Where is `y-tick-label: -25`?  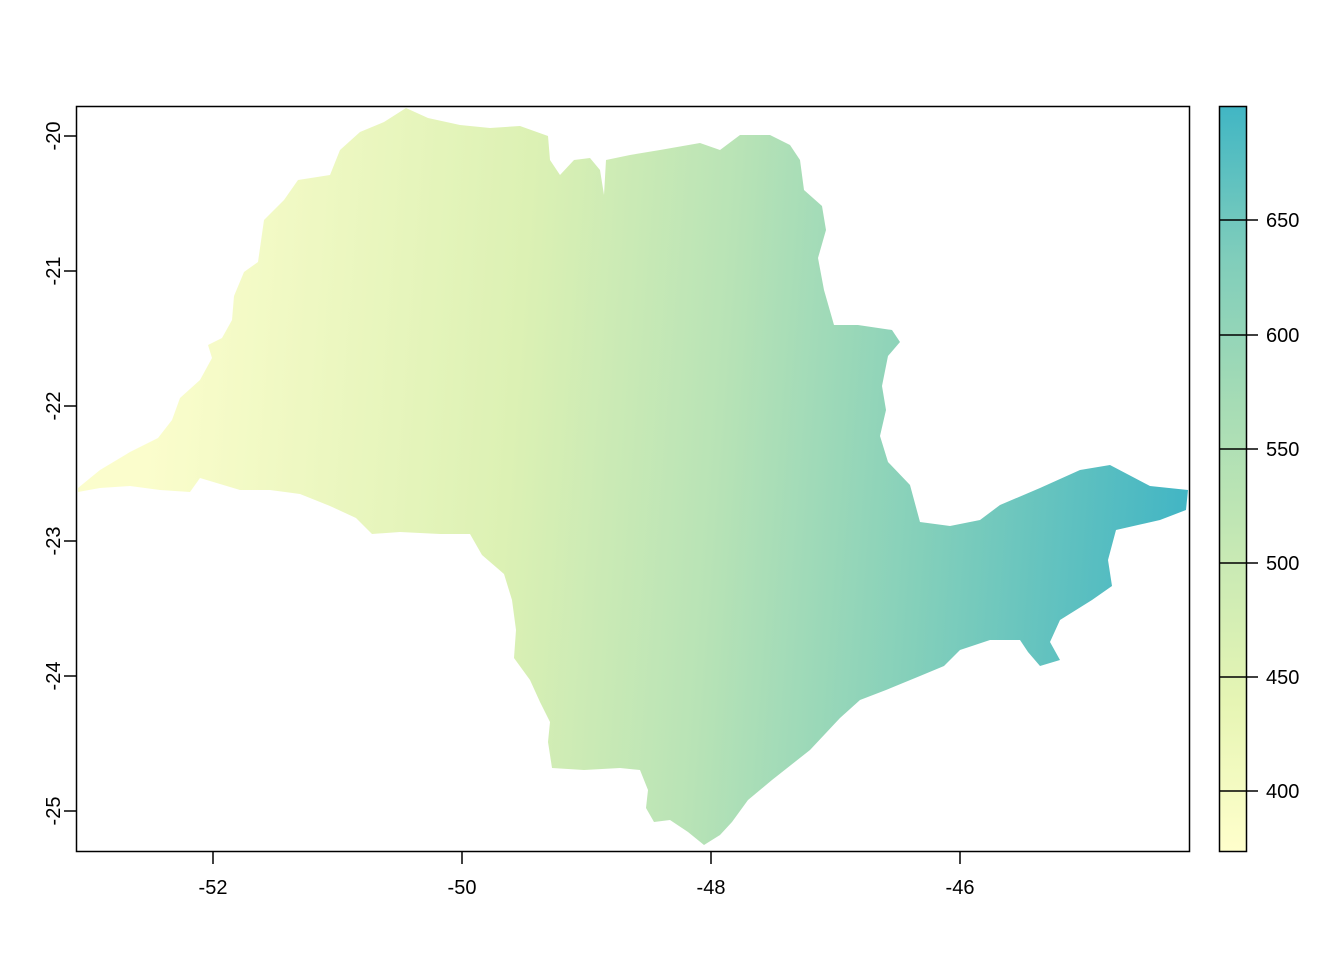 y-tick-label: -25 is located at coordinates (54, 811).